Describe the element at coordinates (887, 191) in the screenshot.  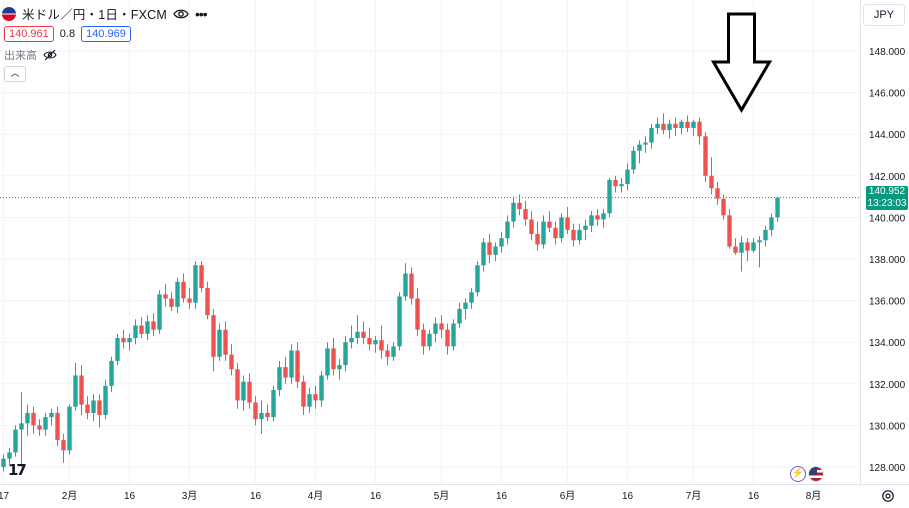
I see `last-price-value: 140.952` at that location.